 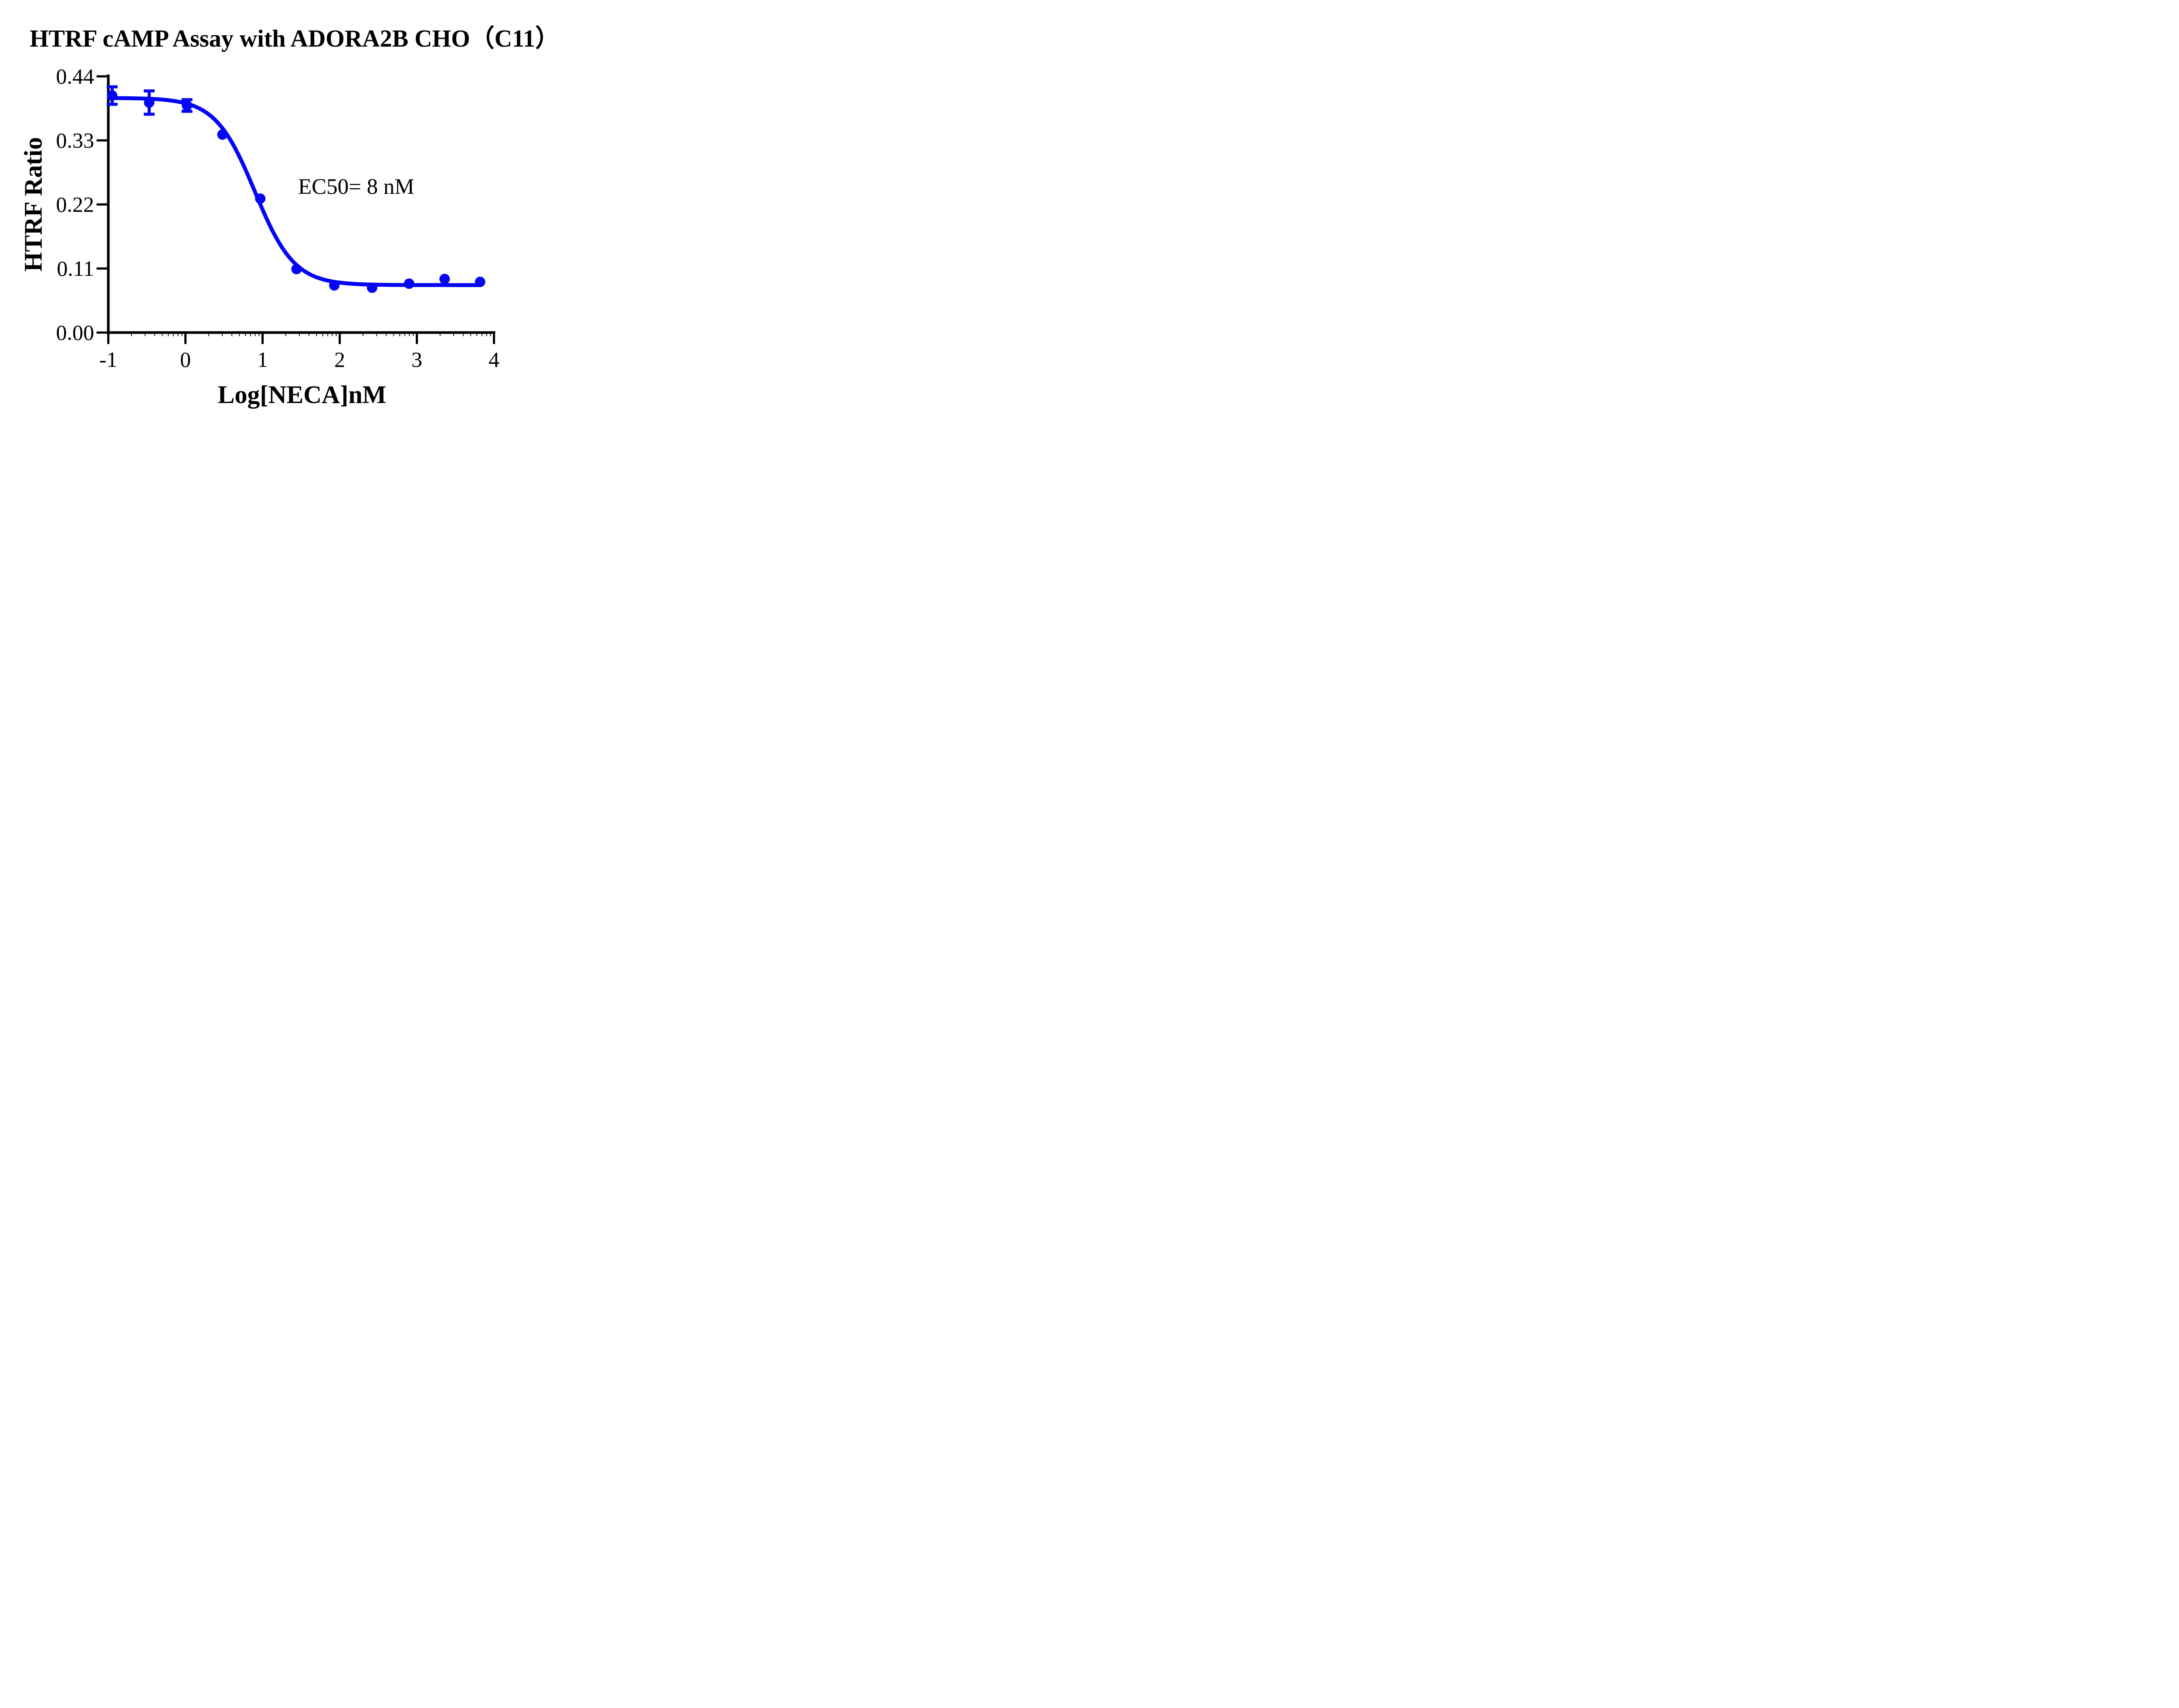 What do you see at coordinates (185, 359) in the screenshot?
I see `x-tick-label: 0` at bounding box center [185, 359].